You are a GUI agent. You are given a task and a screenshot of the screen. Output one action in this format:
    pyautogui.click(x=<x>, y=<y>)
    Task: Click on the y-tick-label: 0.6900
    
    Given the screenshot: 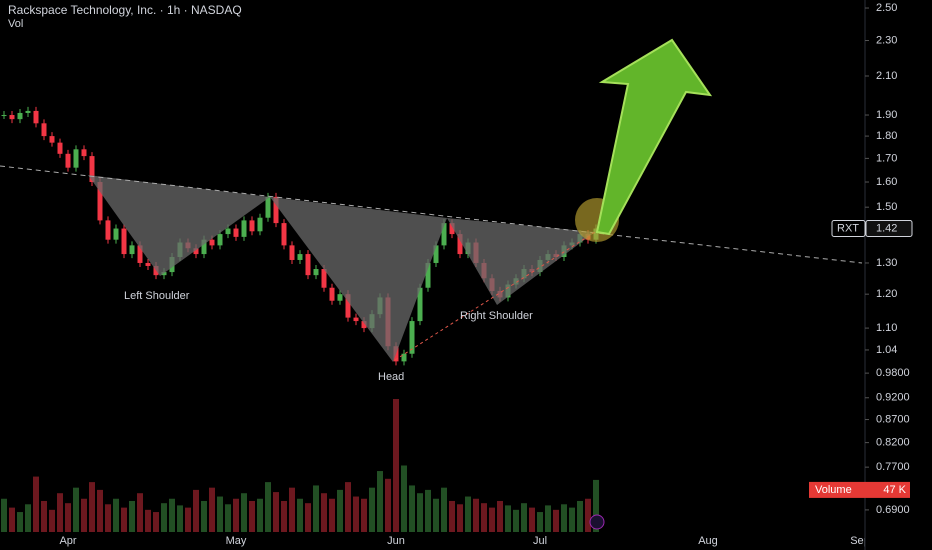 What is the action you would take?
    pyautogui.click(x=893, y=510)
    